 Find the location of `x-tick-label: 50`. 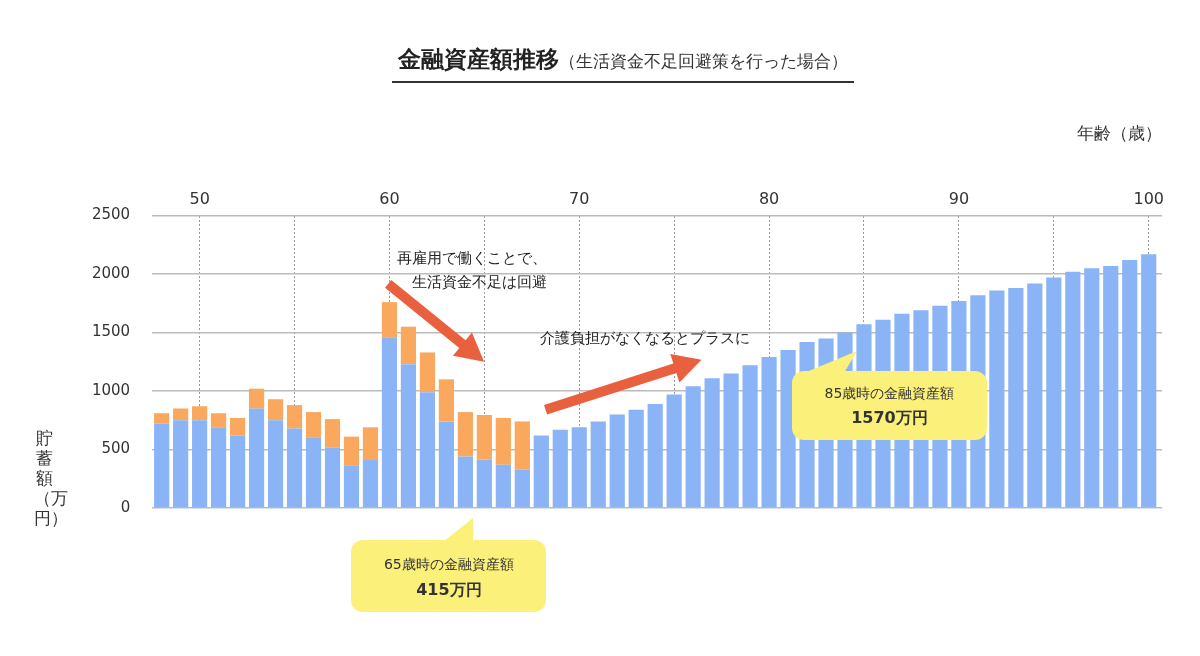

x-tick-label: 50 is located at coordinates (199, 199).